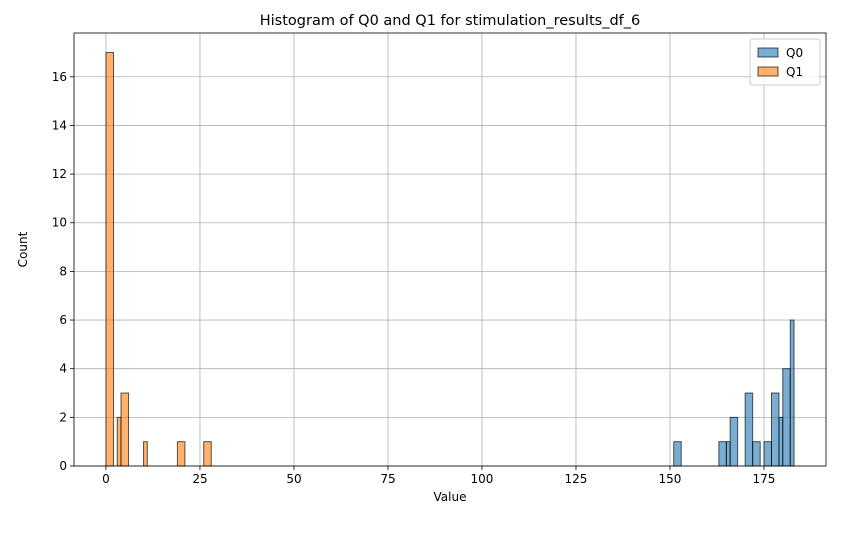 The height and width of the screenshot is (547, 842). Describe the element at coordinates (482, 479) in the screenshot. I see `x-tick-label: 100` at that location.